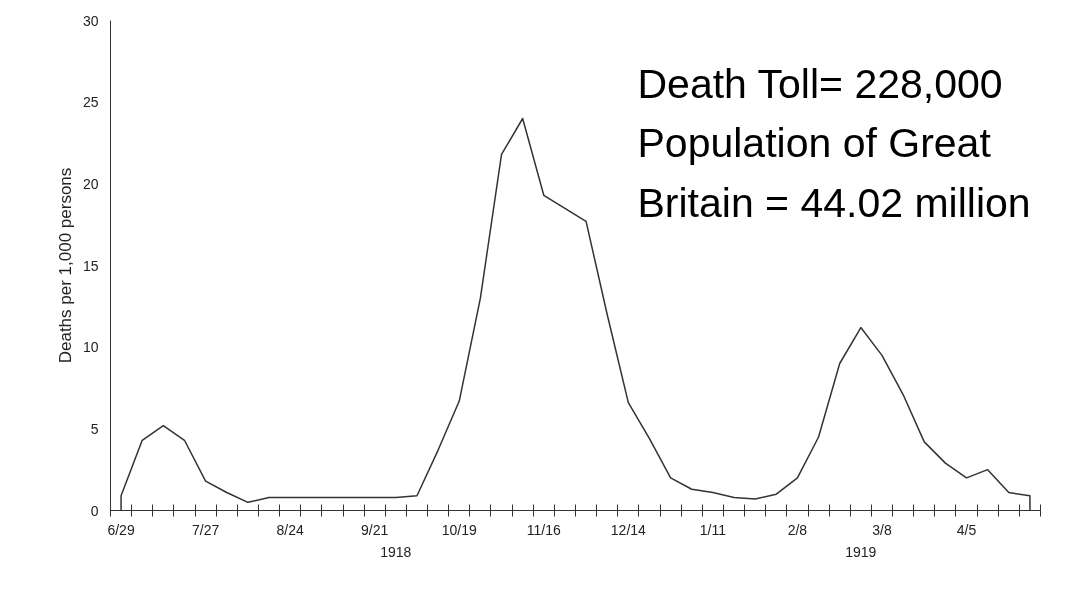 The image size is (1066, 604). Describe the element at coordinates (713, 529) in the screenshot. I see `x-tick-label: 1/11` at that location.